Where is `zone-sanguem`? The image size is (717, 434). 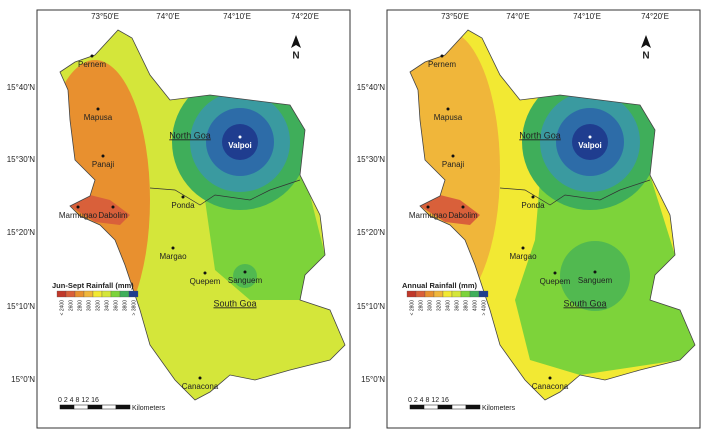 zone-sanguem is located at coordinates (245, 276).